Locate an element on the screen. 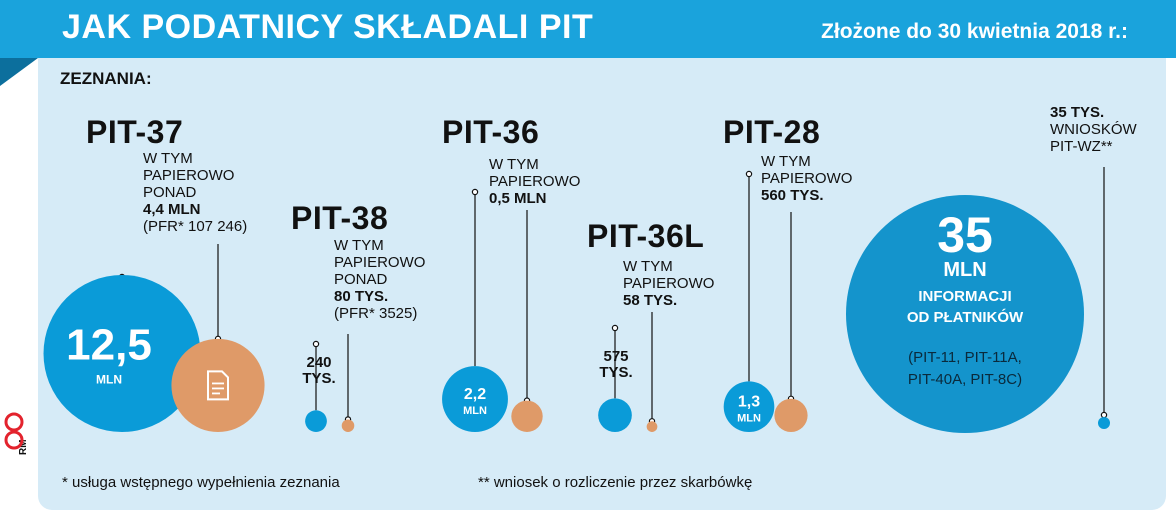  document-icon is located at coordinates (218, 385).